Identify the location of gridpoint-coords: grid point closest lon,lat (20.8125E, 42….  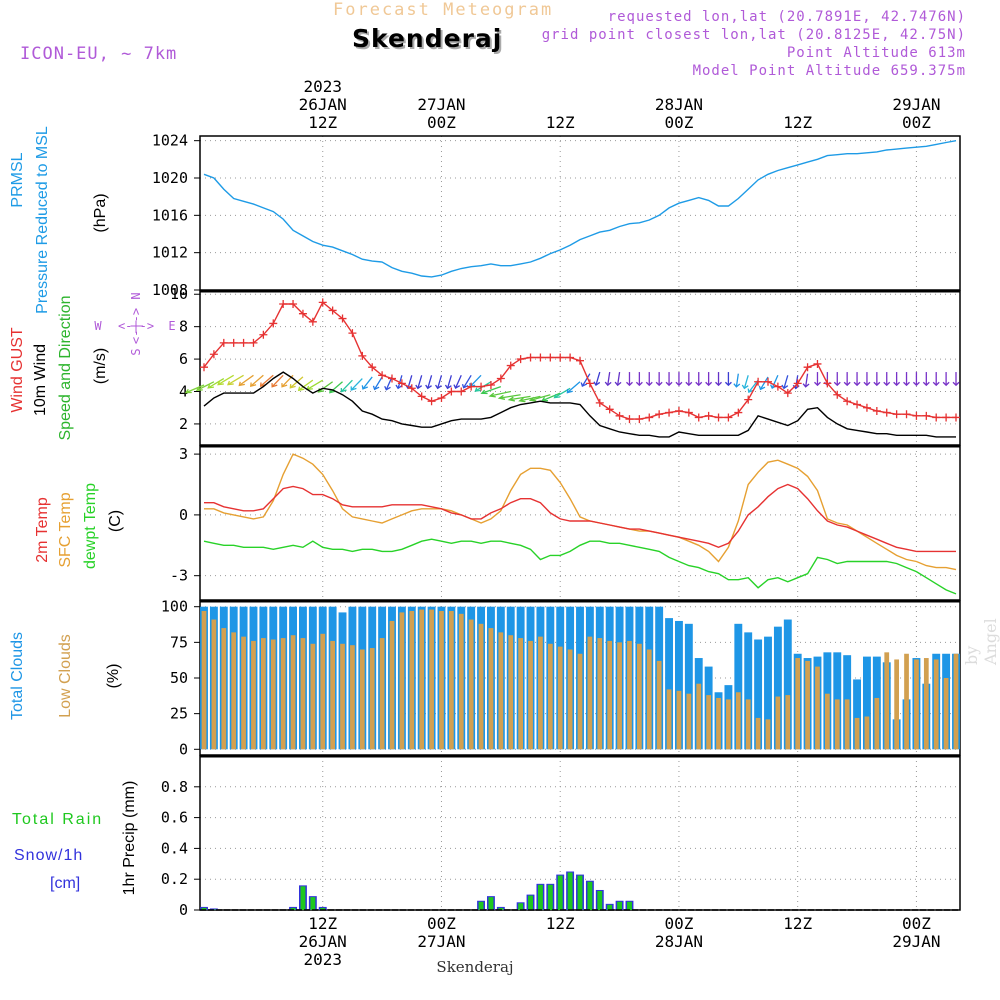
(753, 35).